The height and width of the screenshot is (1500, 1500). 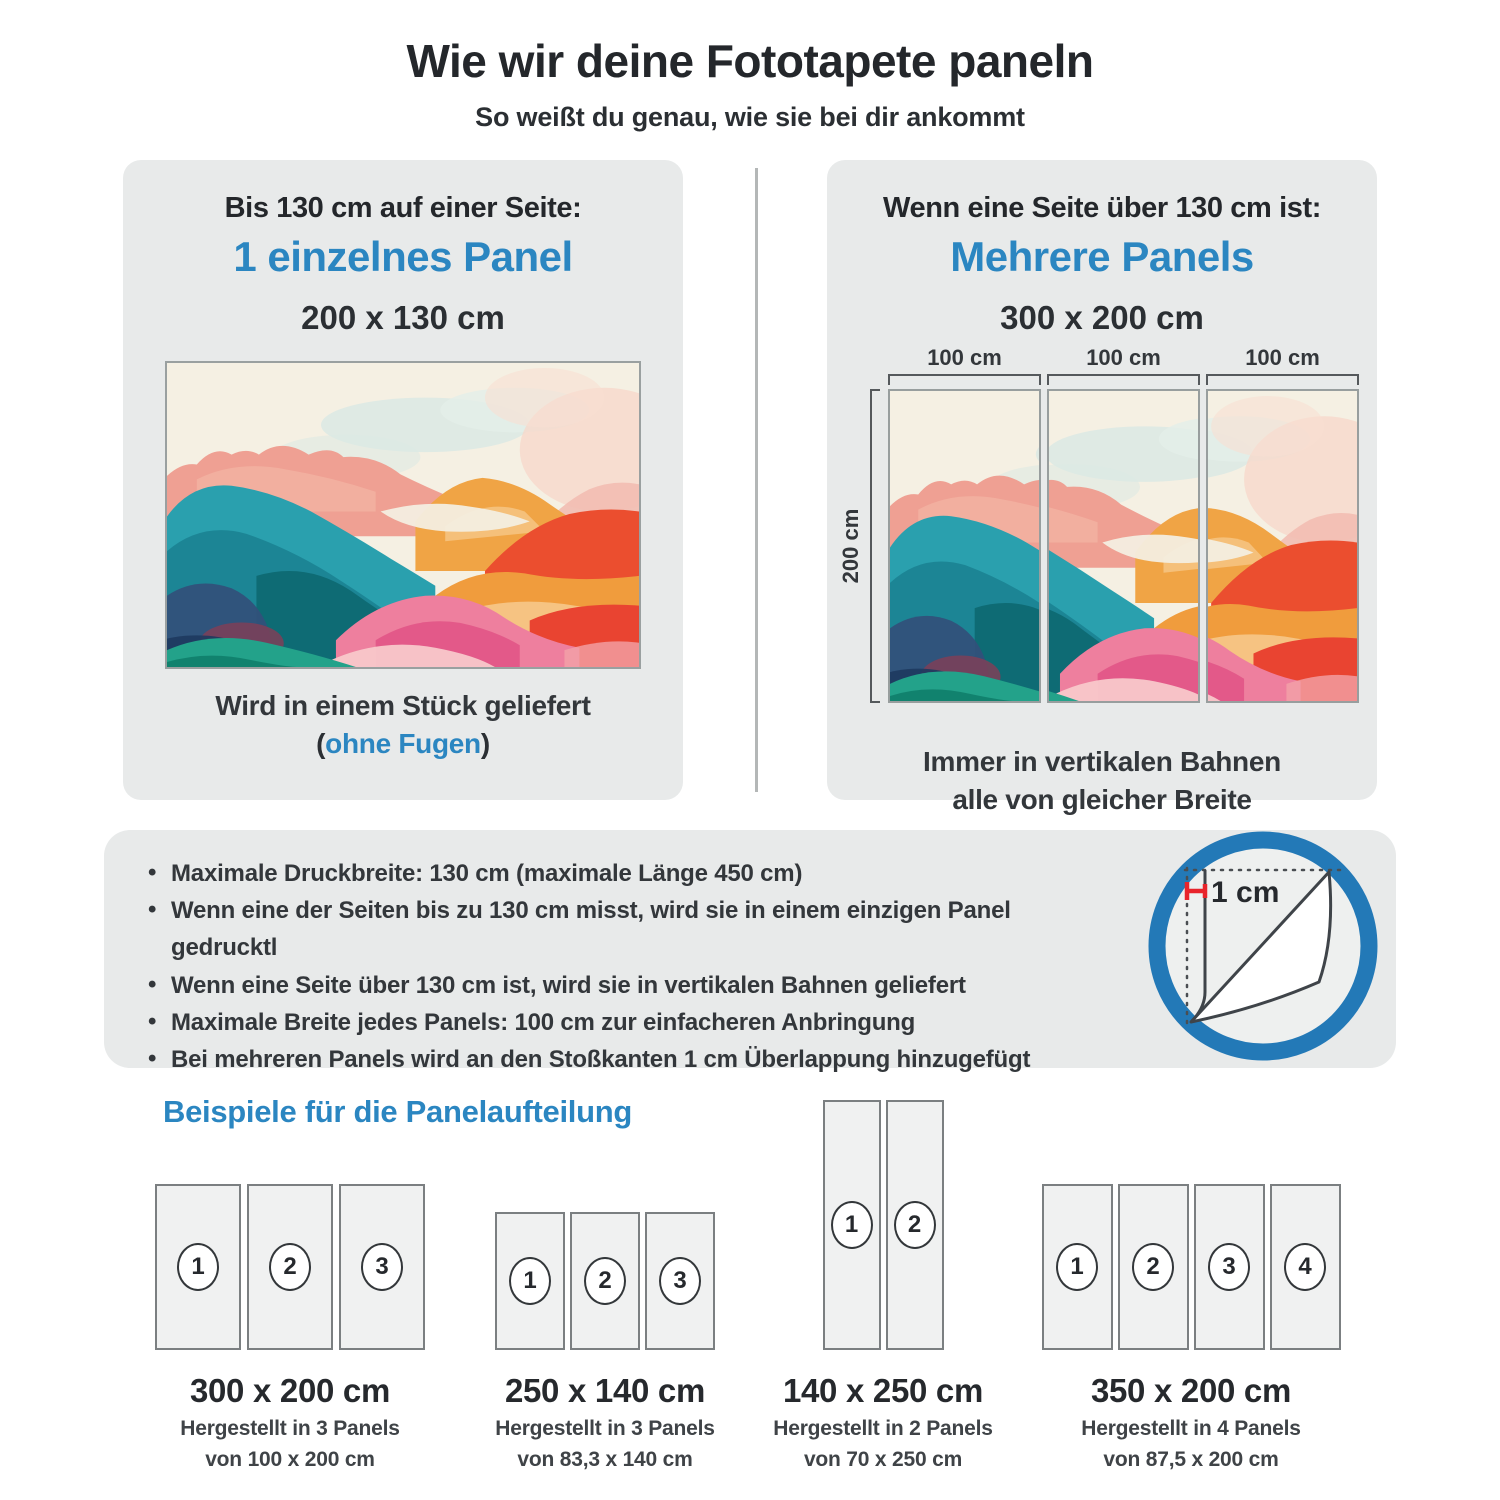 I want to click on example-panels-row: 1 2 3, so click(x=290, y=1225).